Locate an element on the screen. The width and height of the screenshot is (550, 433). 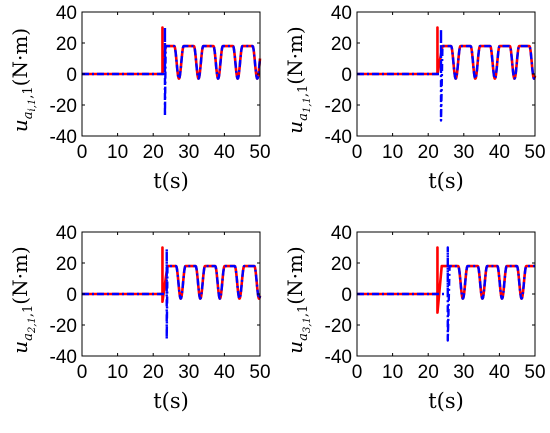
y-axis-label: uai,1,1(N·m) is located at coordinates (23, 80).